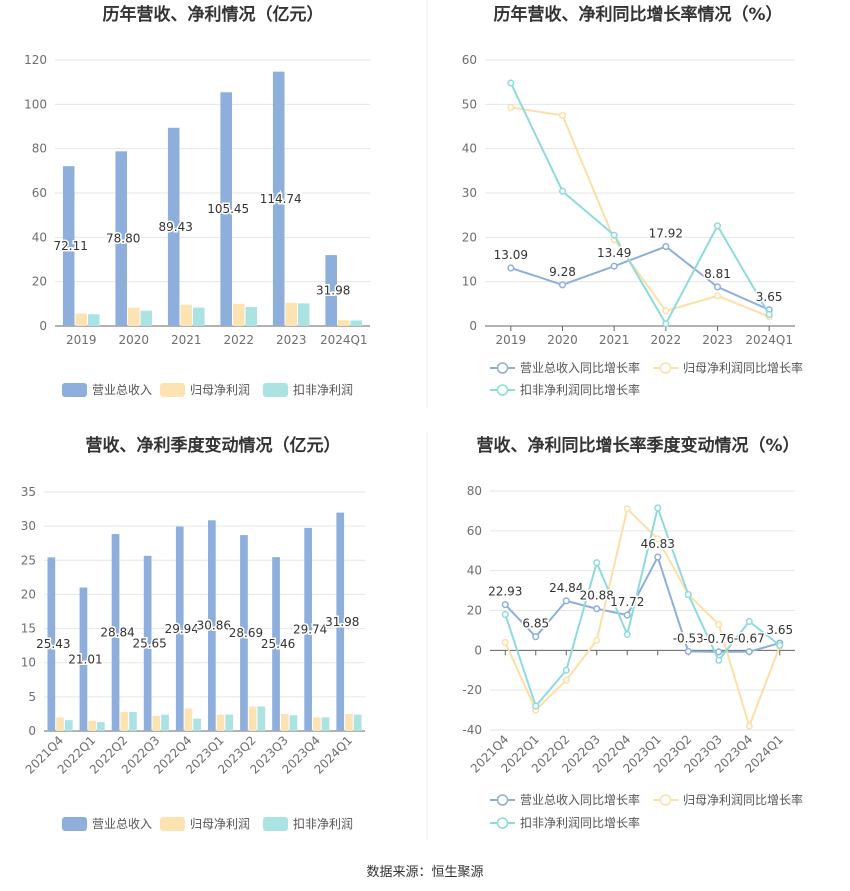  I want to click on legend-label: 归母净利润同比增长率, so click(743, 799).